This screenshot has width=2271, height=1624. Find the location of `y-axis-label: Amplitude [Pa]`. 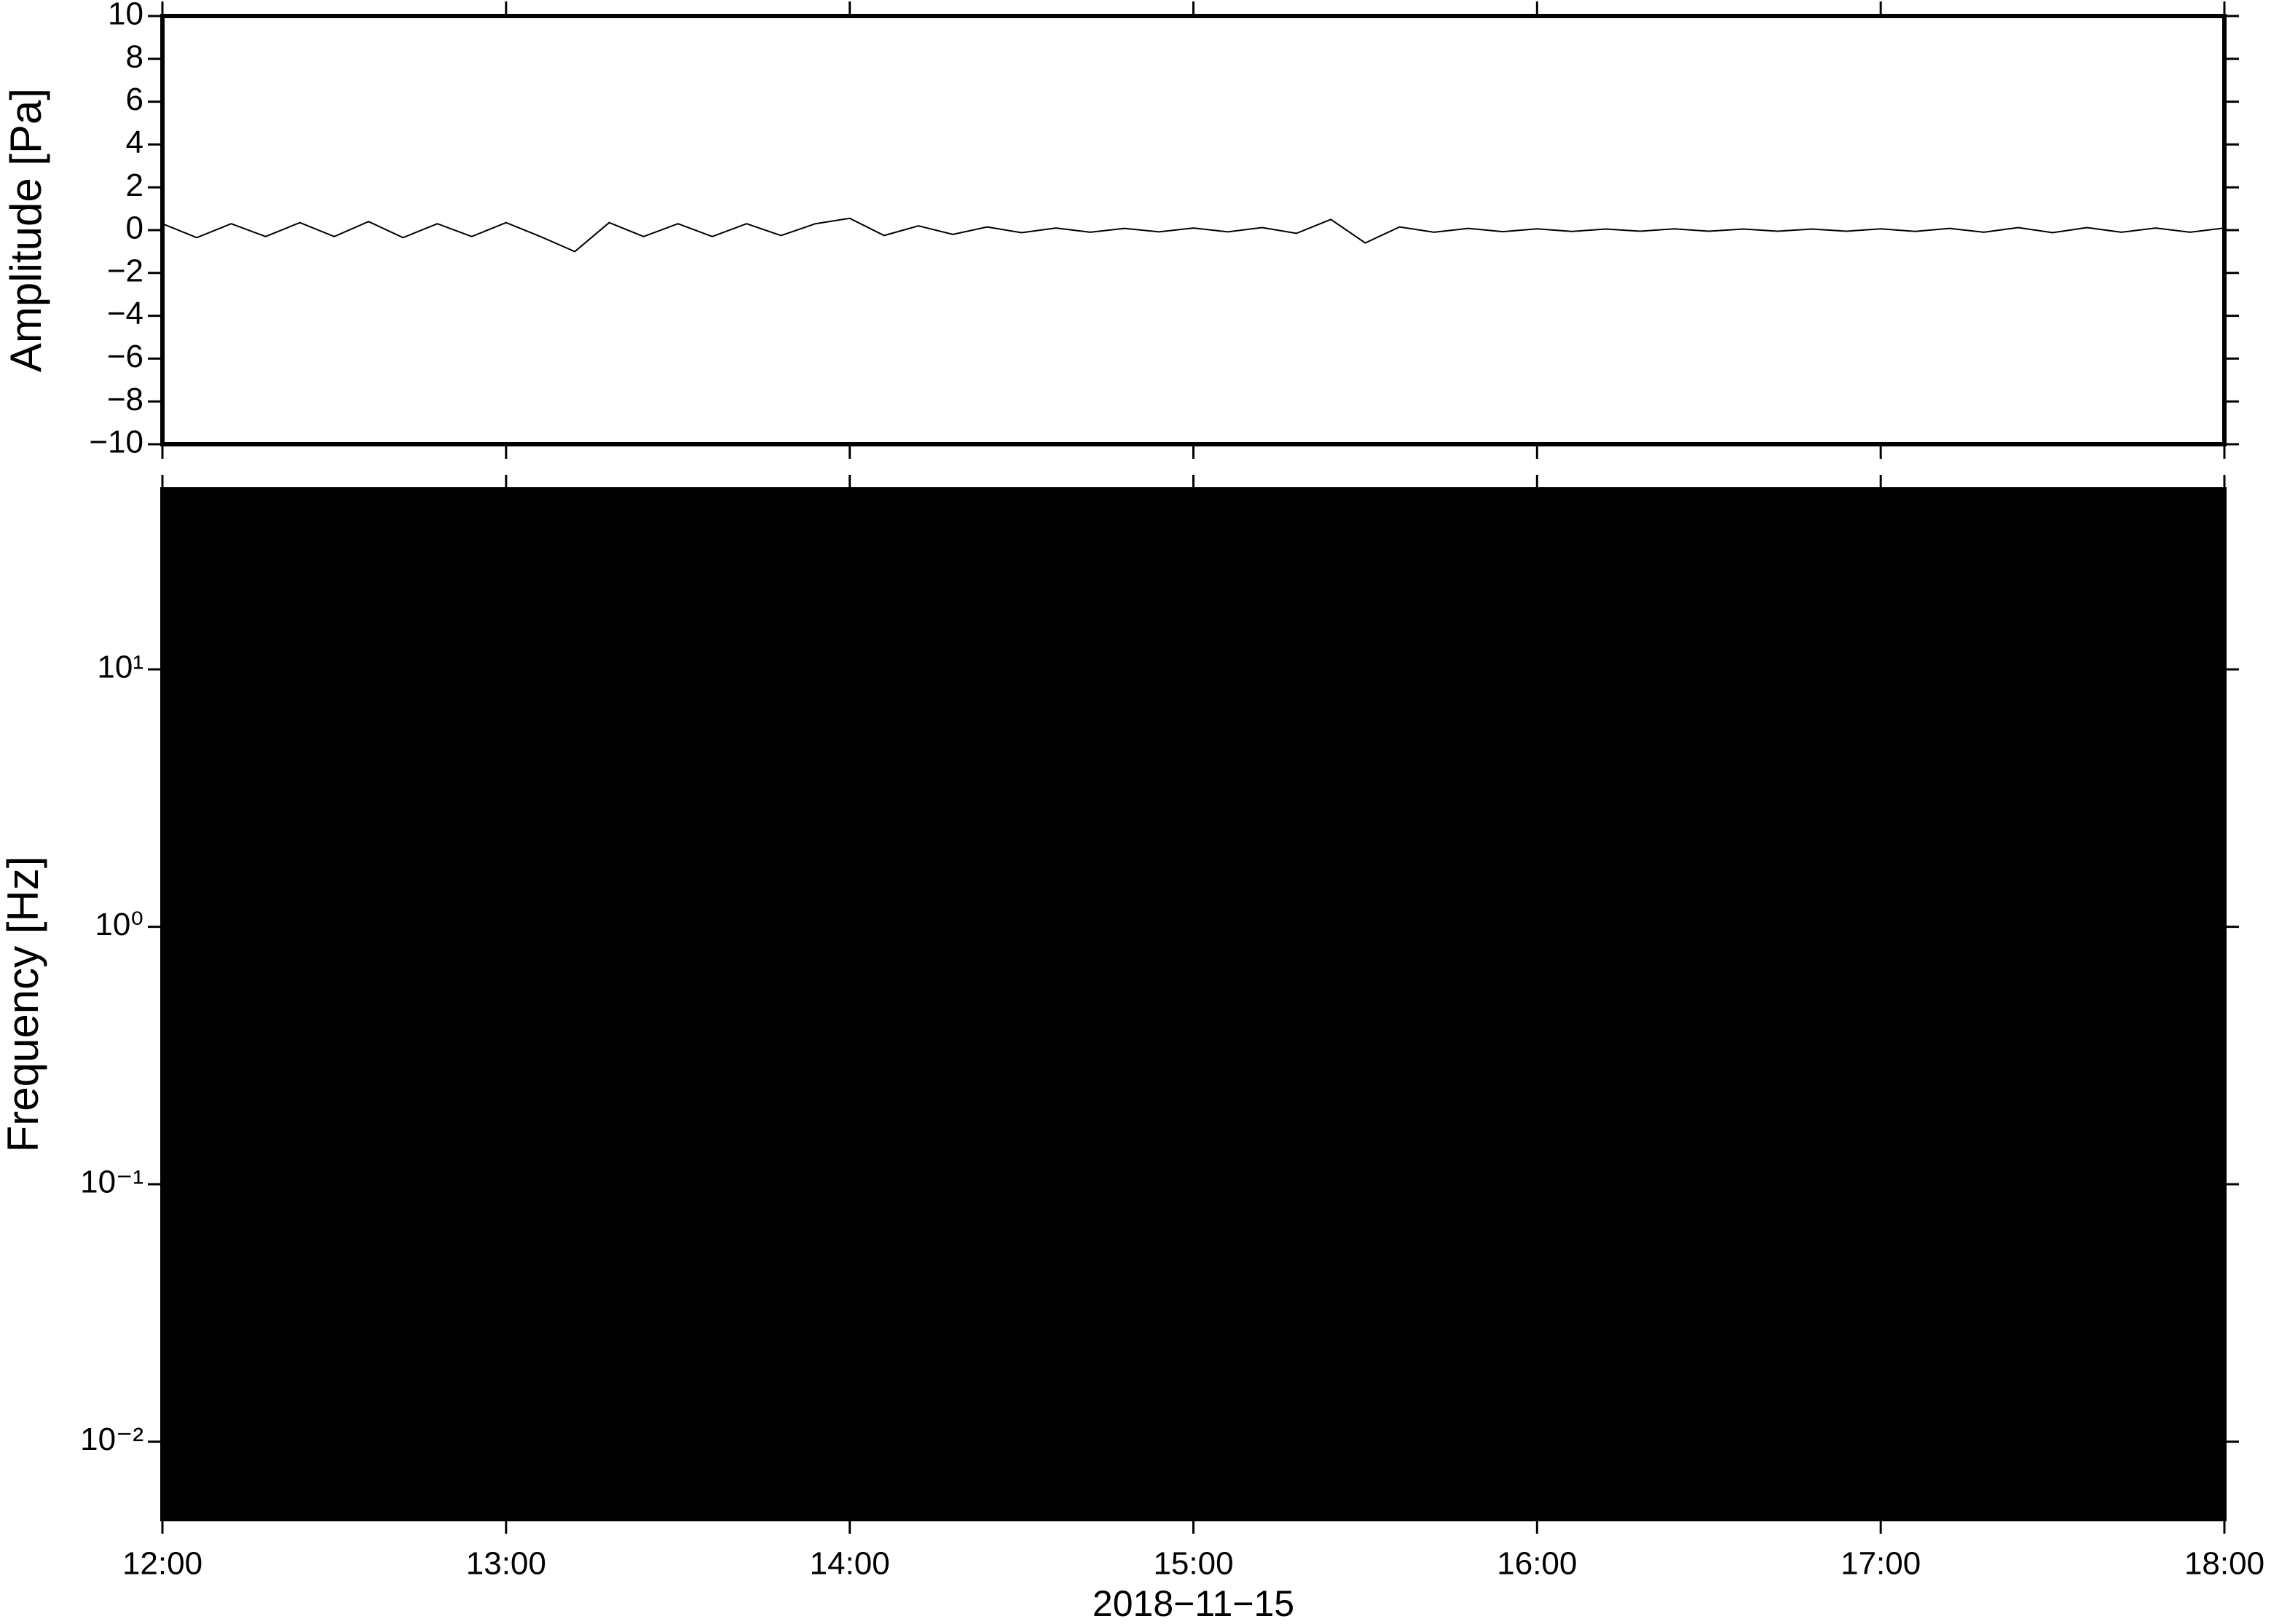

y-axis-label: Amplitude [Pa] is located at coordinates (25, 230).